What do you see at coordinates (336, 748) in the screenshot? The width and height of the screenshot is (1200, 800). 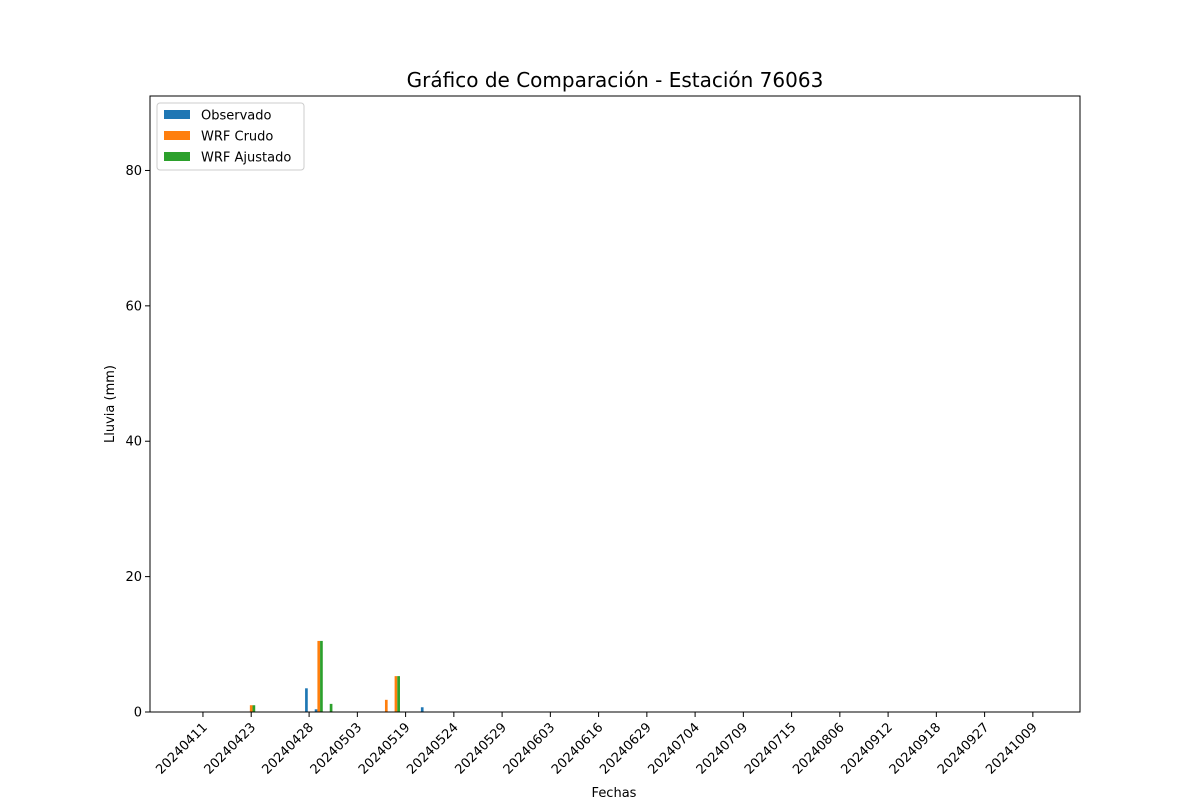 I see `x-tick-label: 20240503` at bounding box center [336, 748].